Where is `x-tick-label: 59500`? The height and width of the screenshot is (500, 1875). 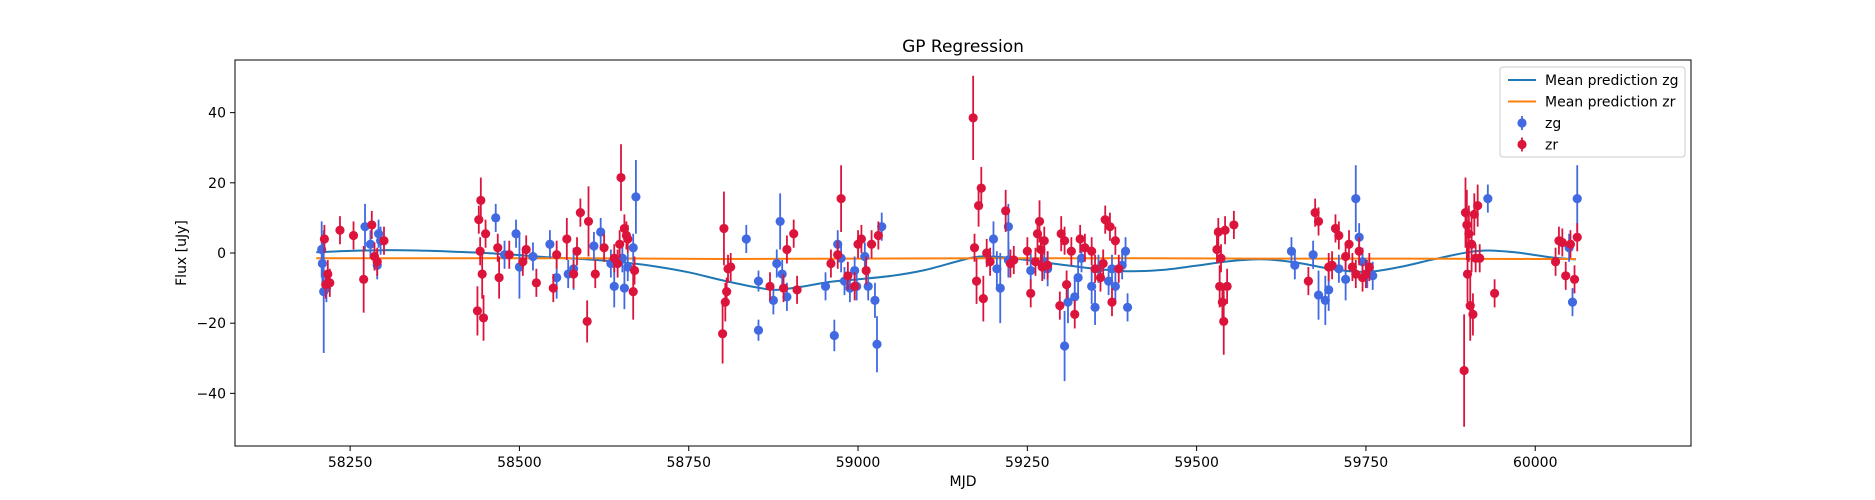 x-tick-label: 59500 is located at coordinates (1196, 463).